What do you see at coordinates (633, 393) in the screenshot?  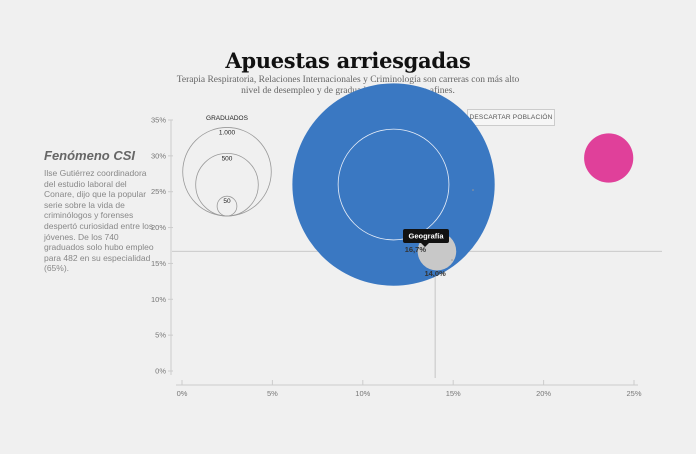 I see `x-tick-label: 25%` at bounding box center [633, 393].